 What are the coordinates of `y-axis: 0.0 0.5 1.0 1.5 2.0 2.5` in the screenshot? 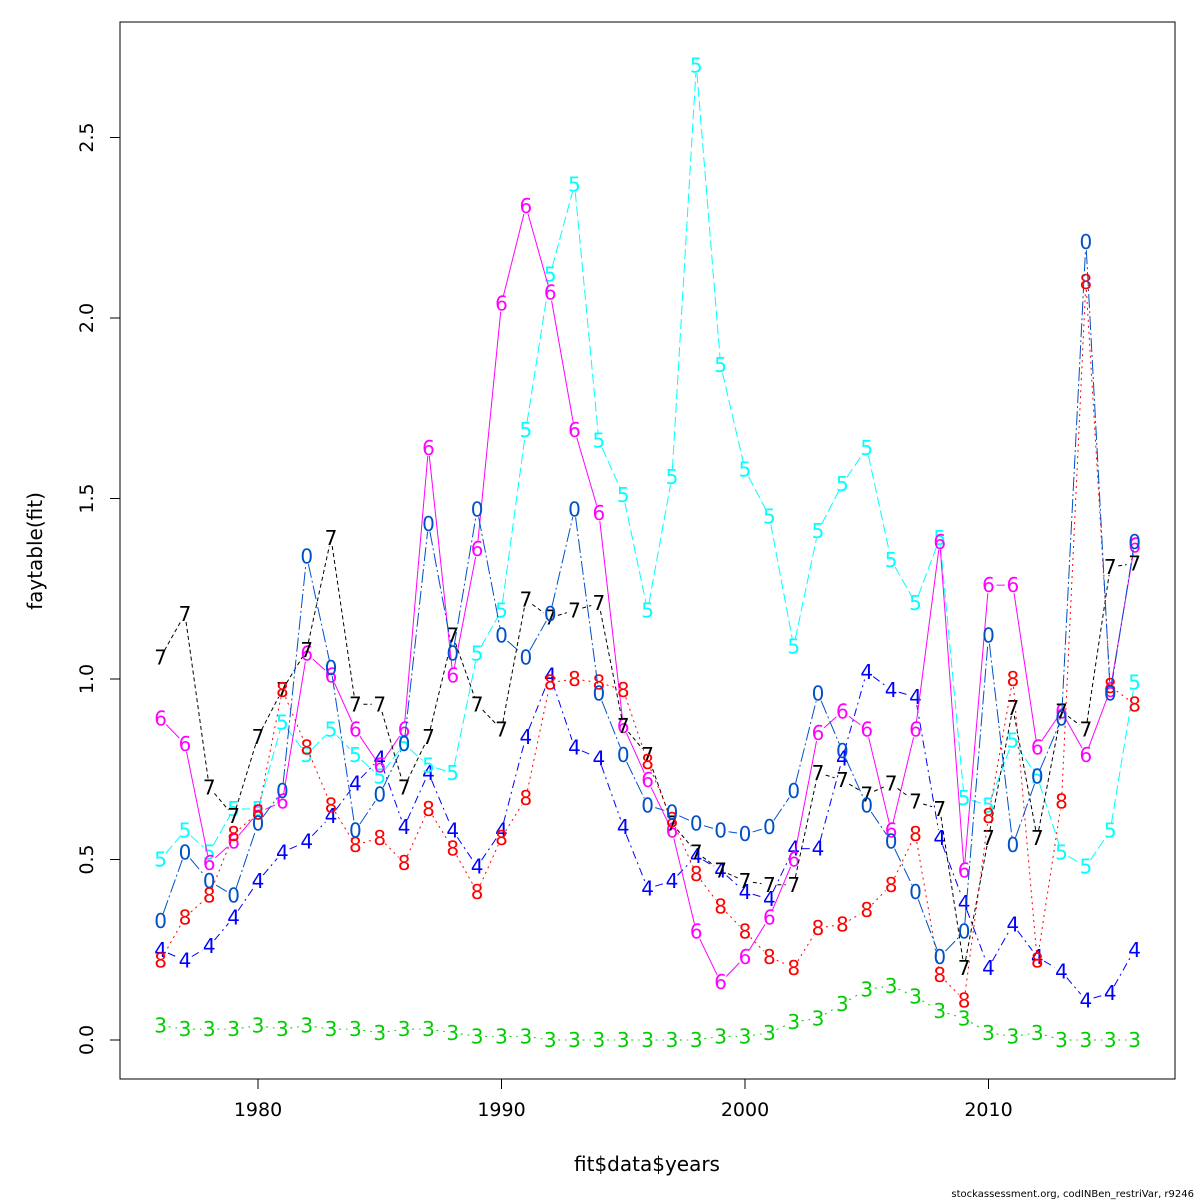 It's located at (98, 588).